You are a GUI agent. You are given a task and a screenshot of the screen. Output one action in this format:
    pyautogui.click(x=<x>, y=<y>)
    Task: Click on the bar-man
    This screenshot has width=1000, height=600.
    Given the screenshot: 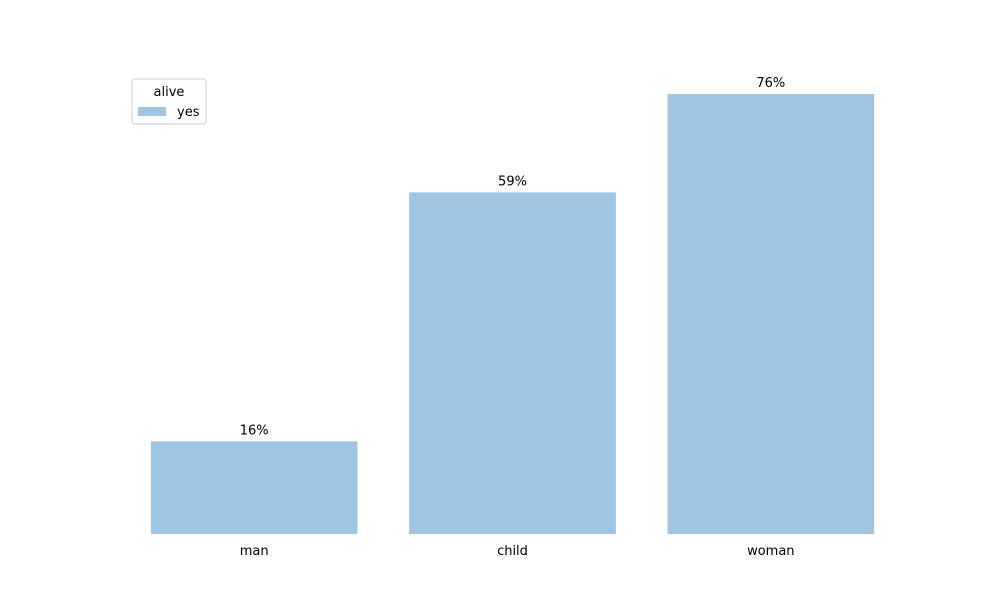 What is the action you would take?
    pyautogui.click(x=254, y=487)
    